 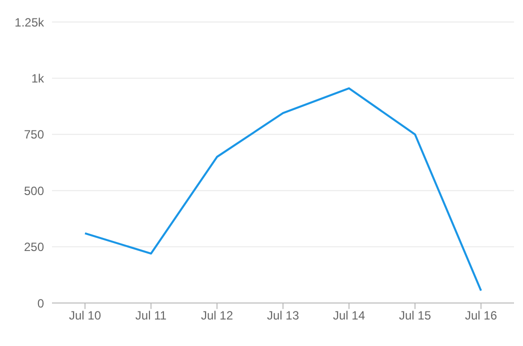 What do you see at coordinates (34, 135) in the screenshot?
I see `y-tick-label: 750` at bounding box center [34, 135].